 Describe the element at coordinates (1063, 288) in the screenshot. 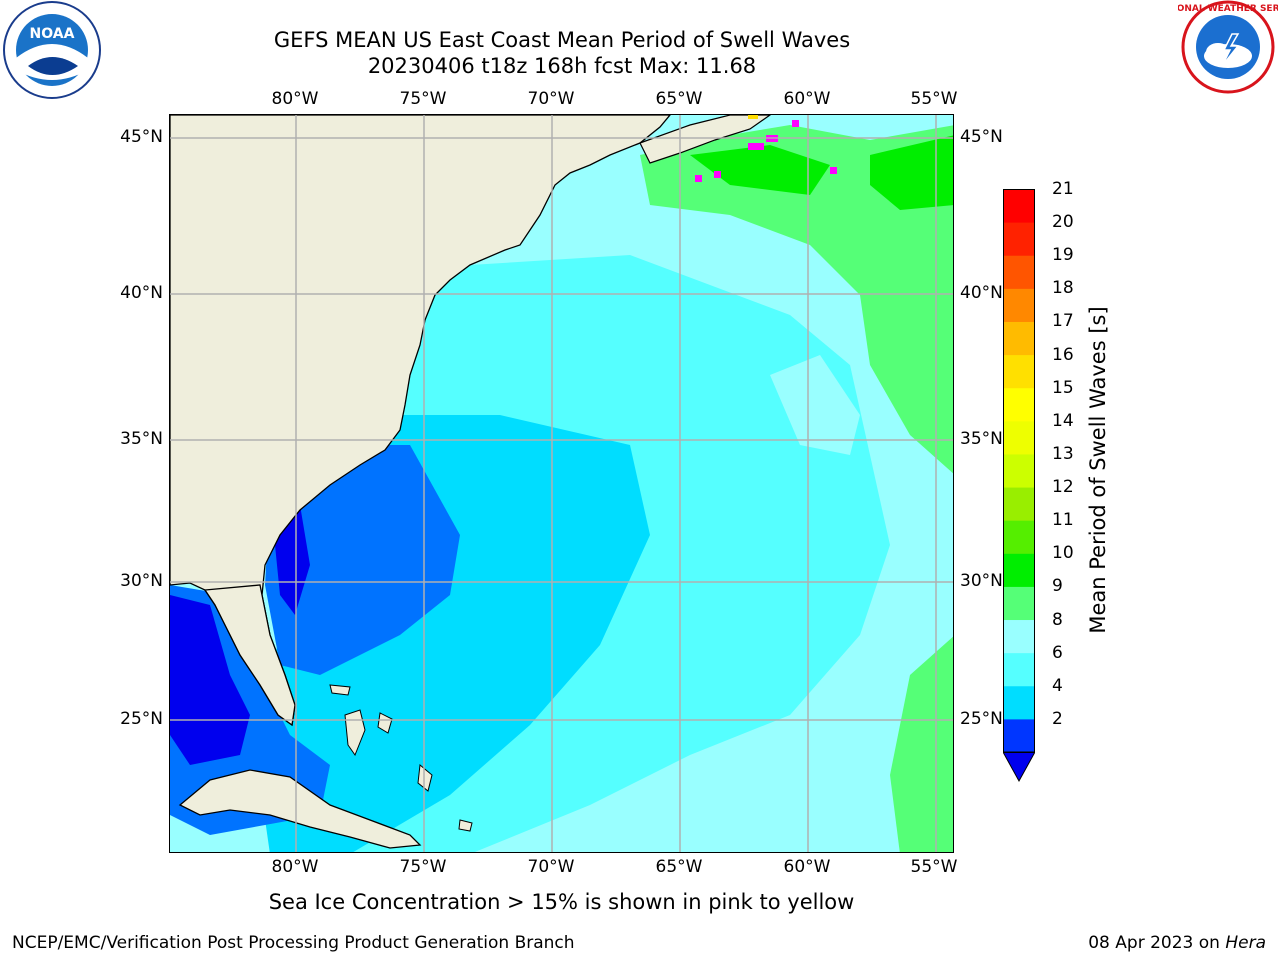

I see `colorbar-tick-label: 18` at that location.